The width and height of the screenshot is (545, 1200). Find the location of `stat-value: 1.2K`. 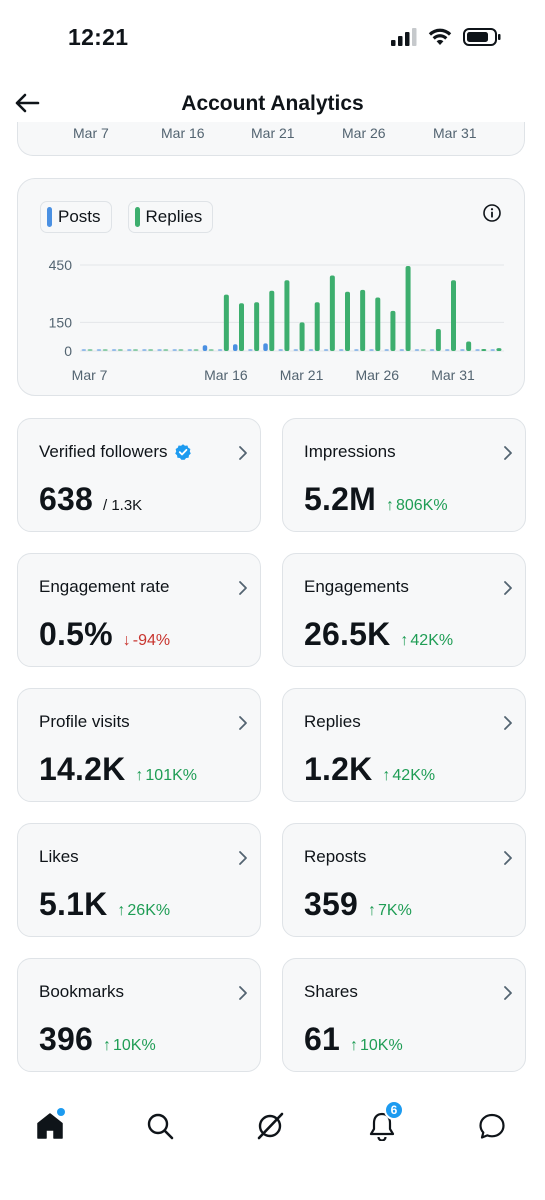

stat-value: 1.2K is located at coordinates (338, 769).